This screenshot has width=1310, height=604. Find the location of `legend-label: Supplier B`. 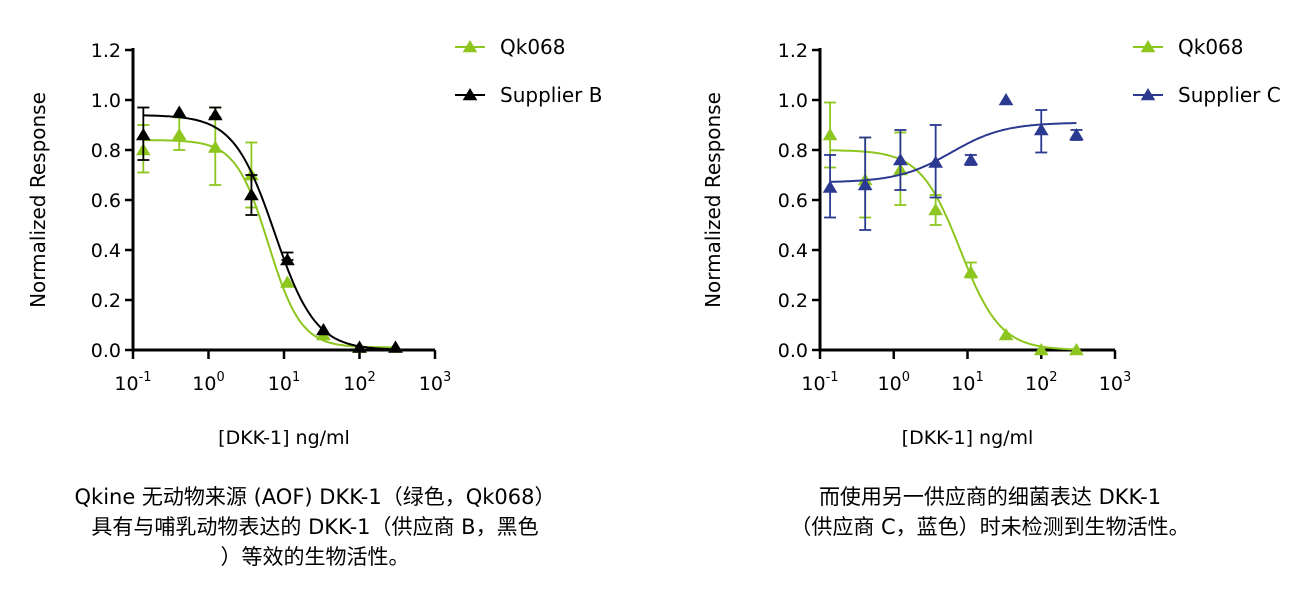

legend-label: Supplier B is located at coordinates (551, 95).